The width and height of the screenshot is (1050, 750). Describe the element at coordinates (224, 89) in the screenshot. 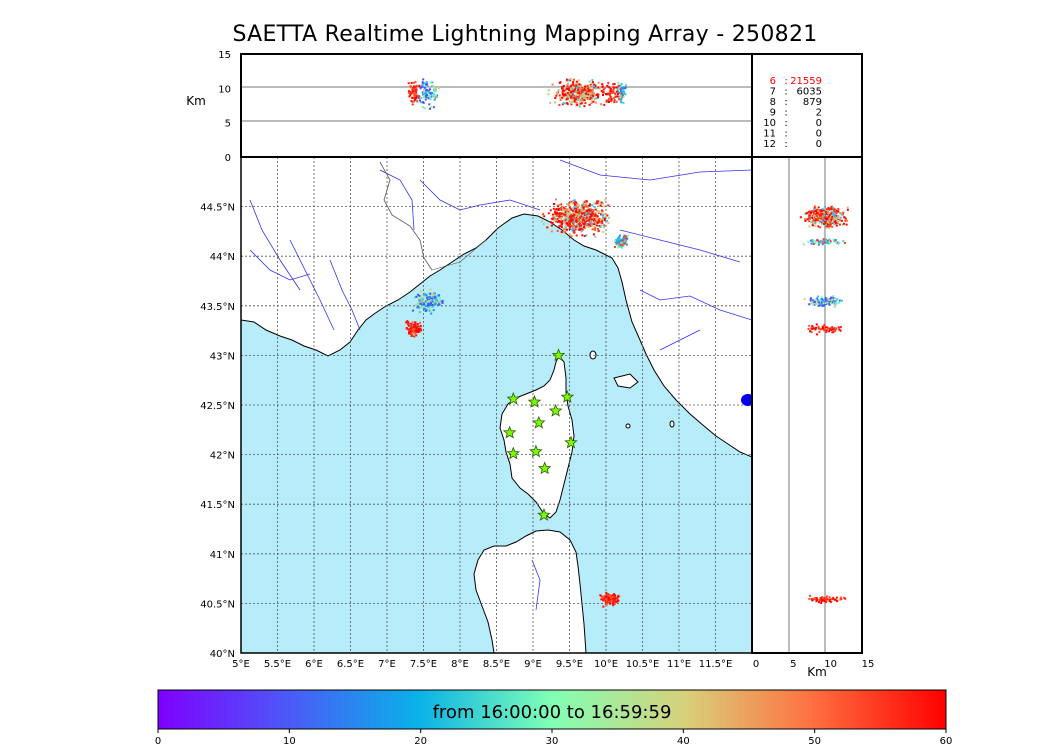

I see `altitude-tick-label: 10` at that location.